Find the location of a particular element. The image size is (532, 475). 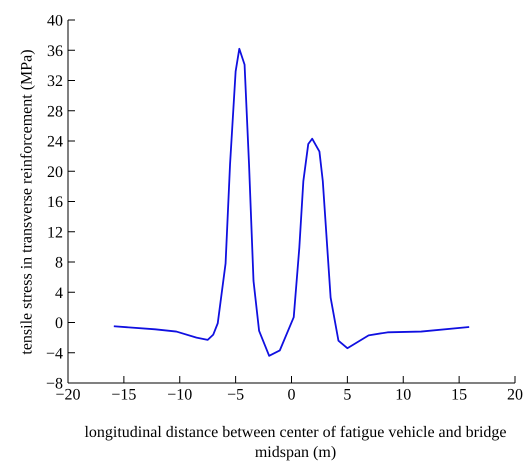

y-tick-label: 4 is located at coordinates (59, 293).